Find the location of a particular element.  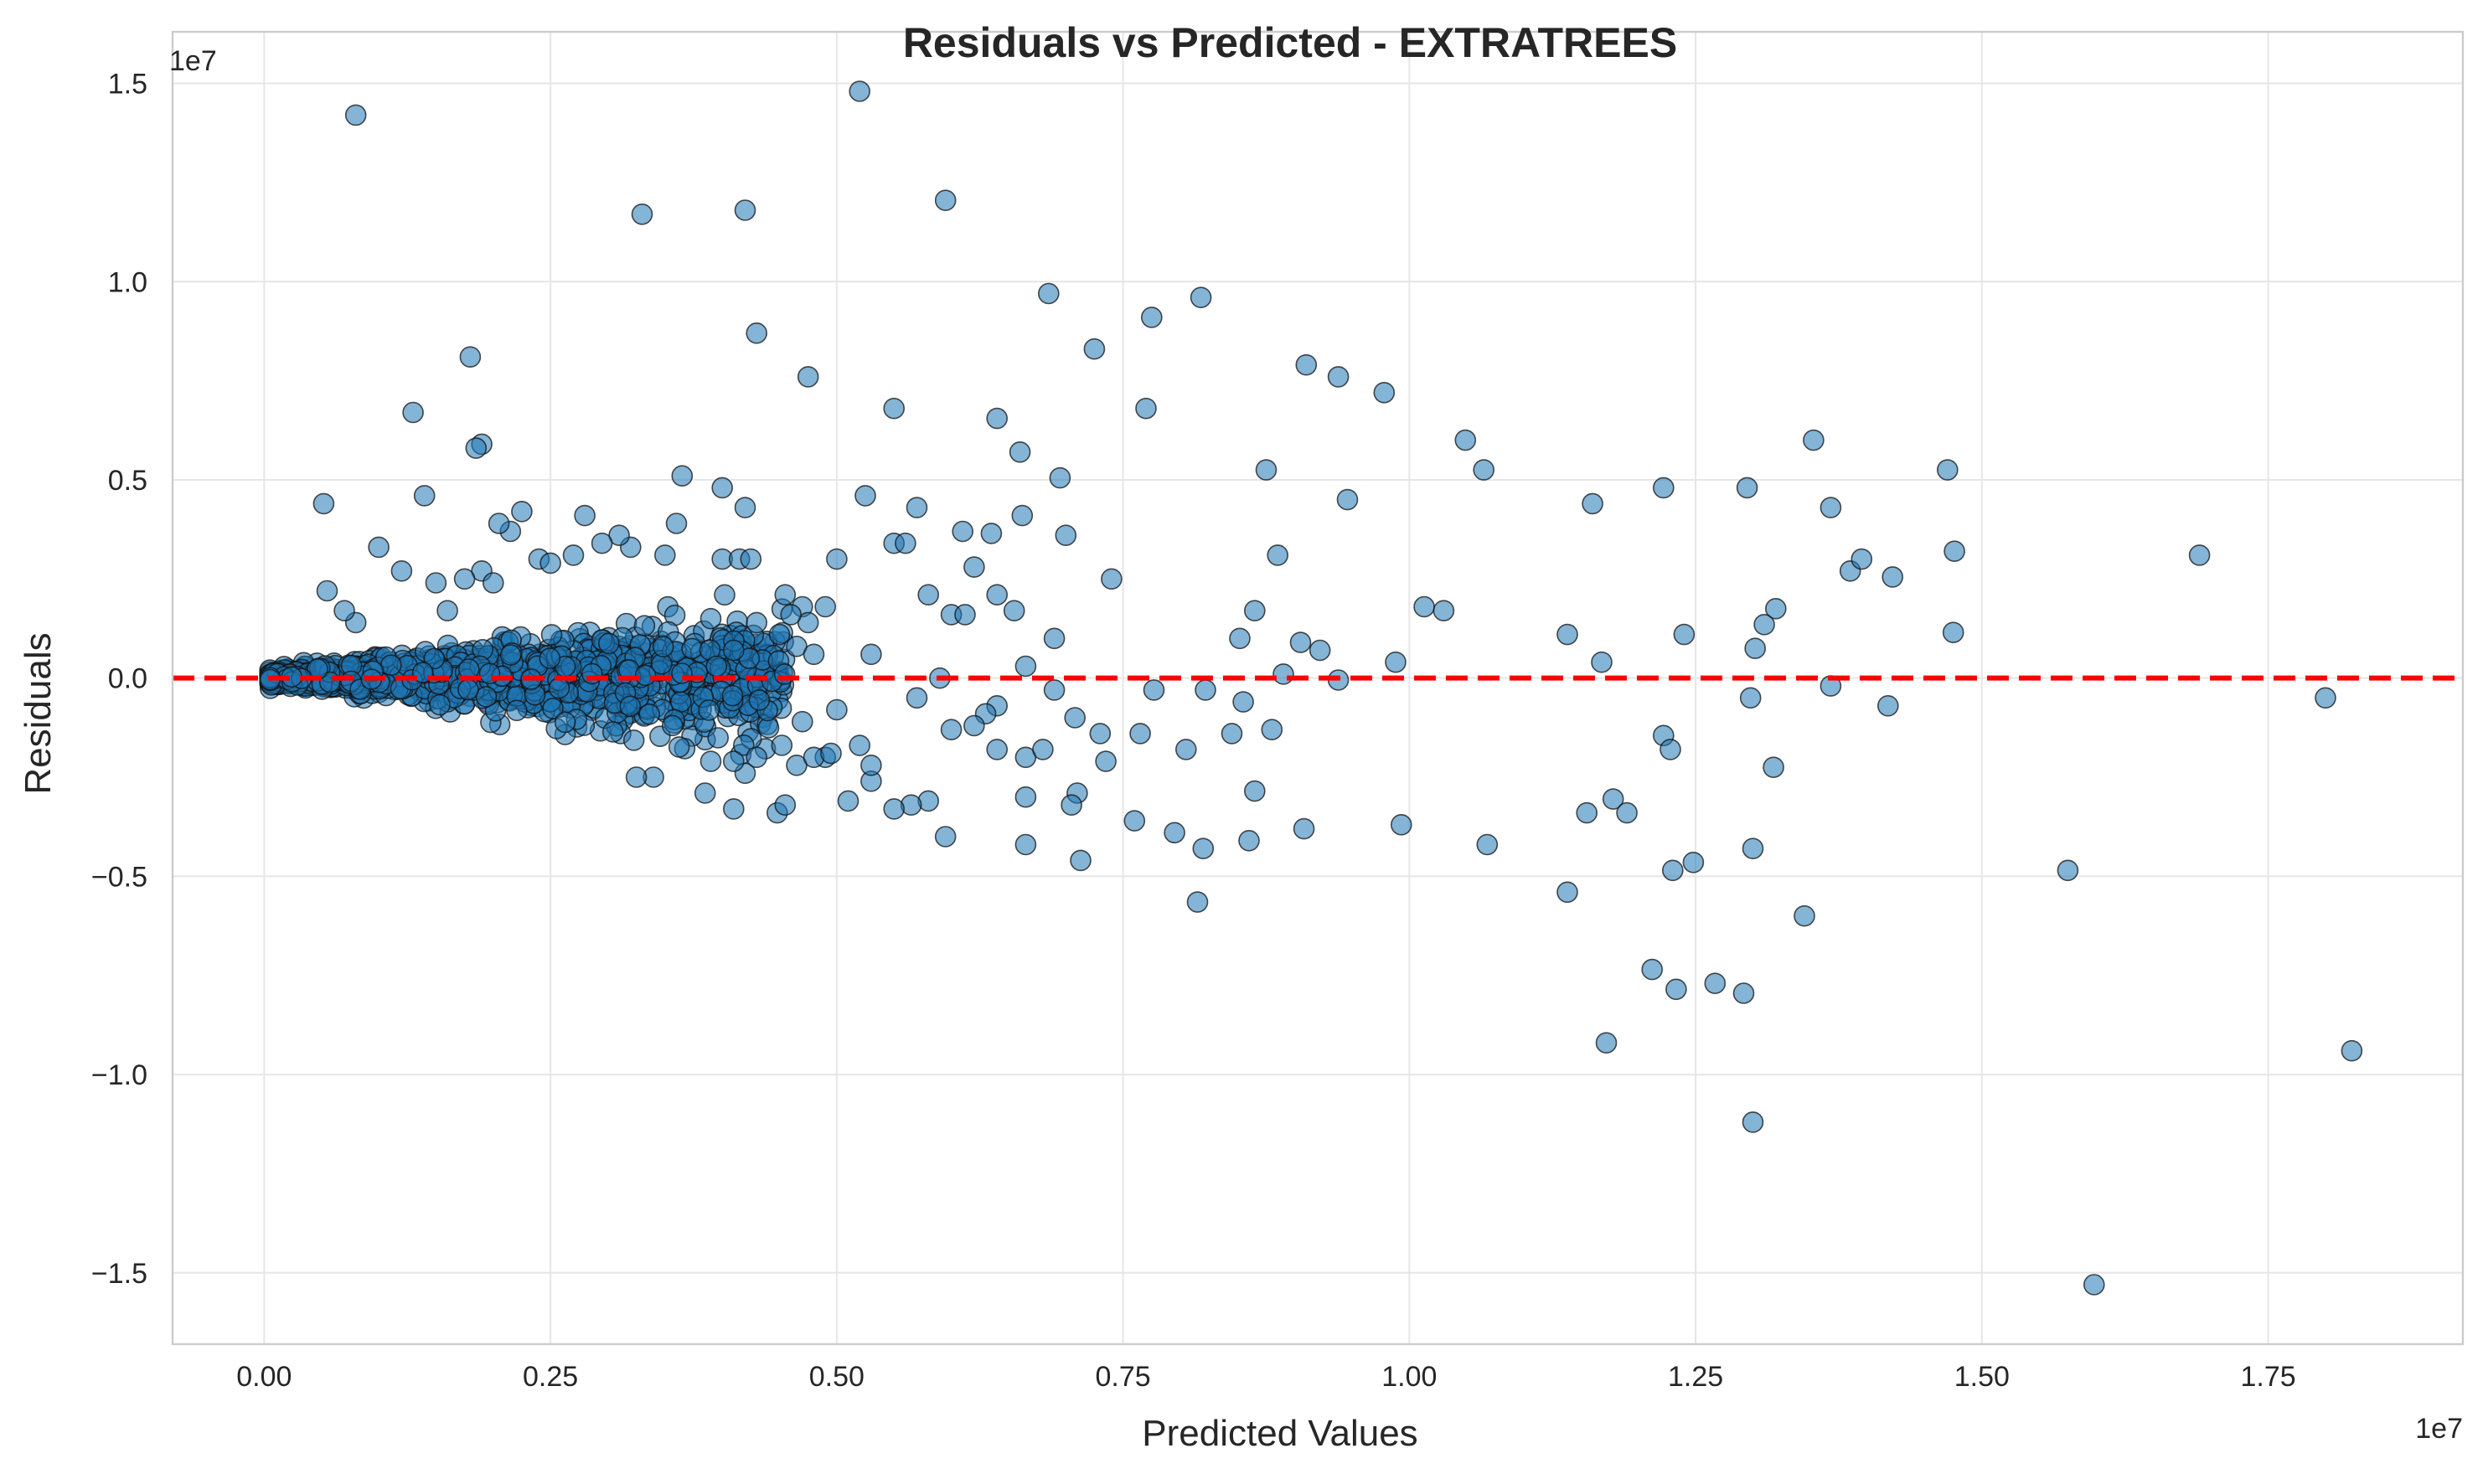

x-tick-label: 1.00 is located at coordinates (1409, 1377).